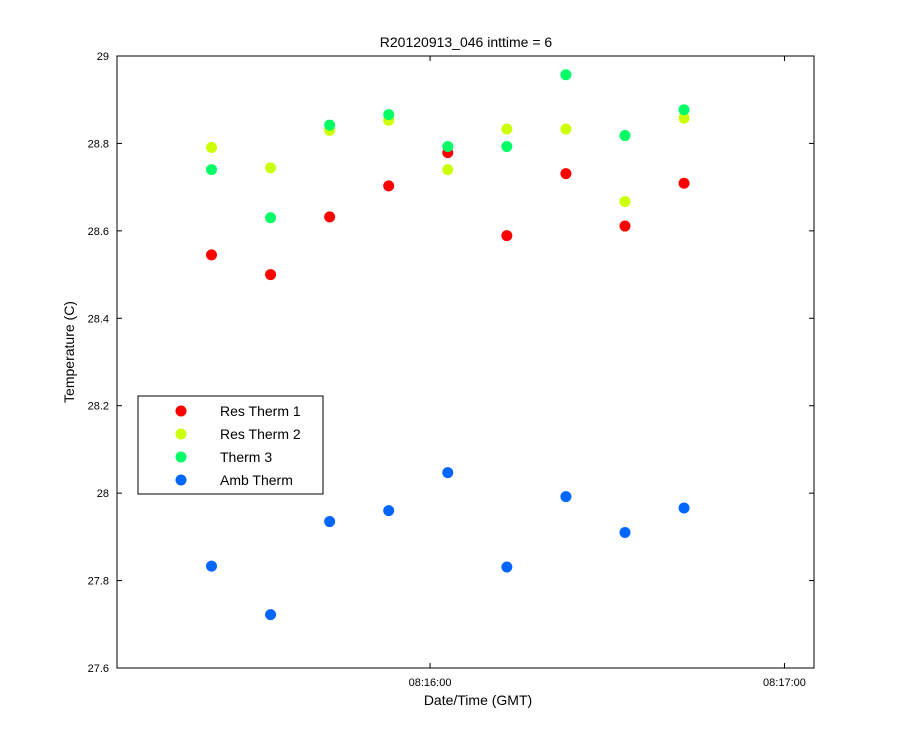 The image size is (900, 750). Describe the element at coordinates (466, 42) in the screenshot. I see `chart-title: R20120913_046 inttime = 6` at that location.